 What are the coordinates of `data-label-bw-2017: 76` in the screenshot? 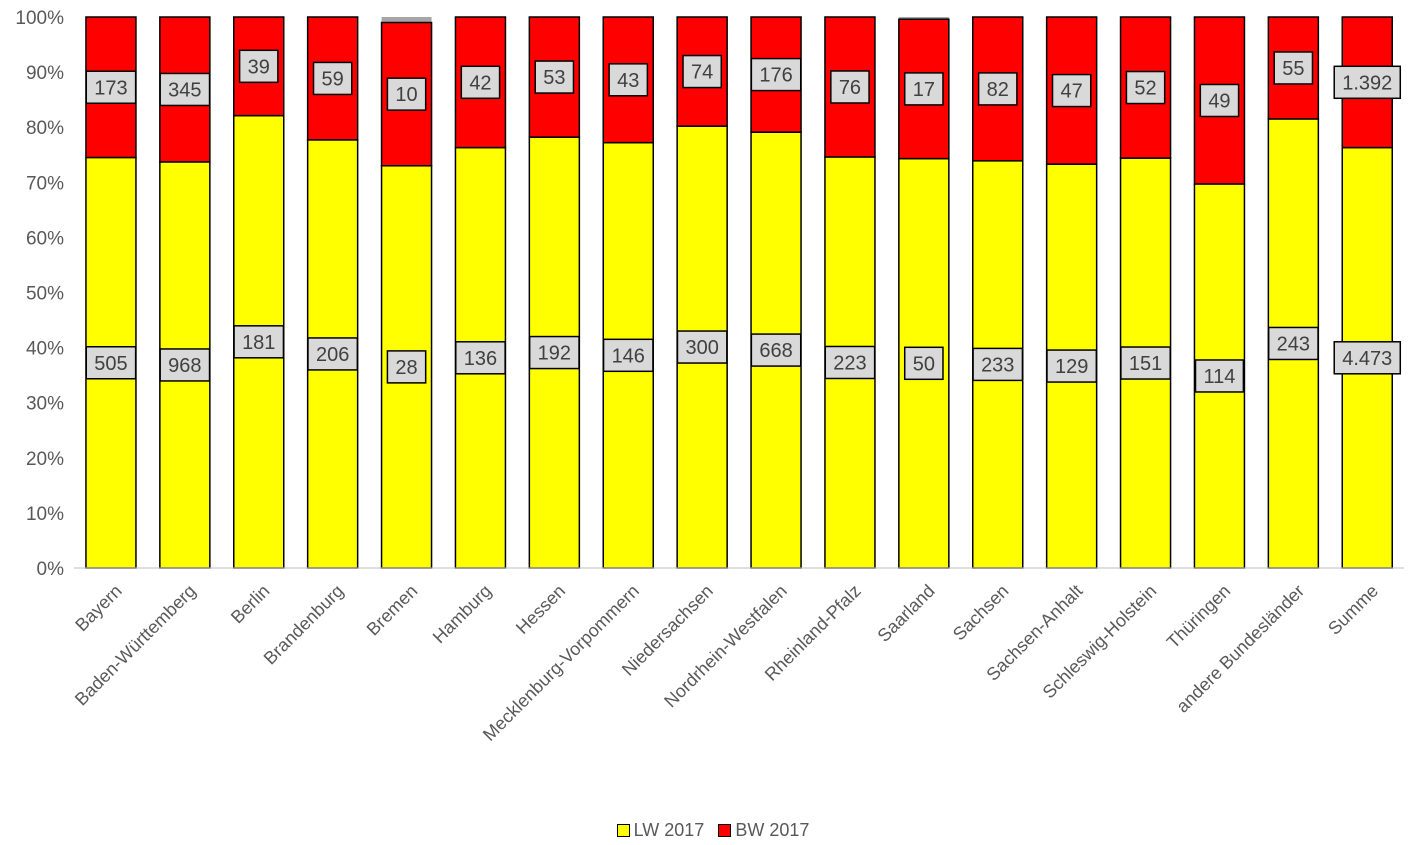 It's located at (850, 88).